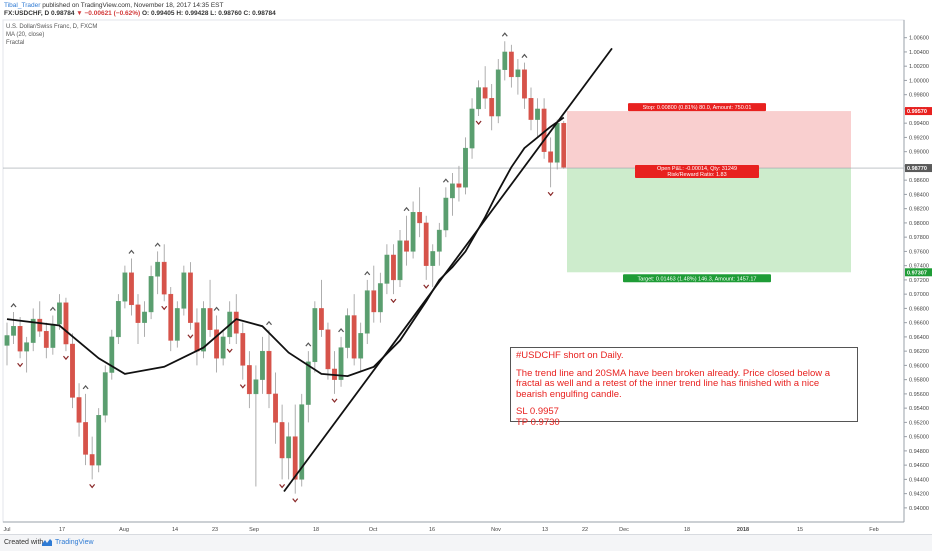  What do you see at coordinates (393, 301) in the screenshot?
I see `fractal-down-marker` at bounding box center [393, 301].